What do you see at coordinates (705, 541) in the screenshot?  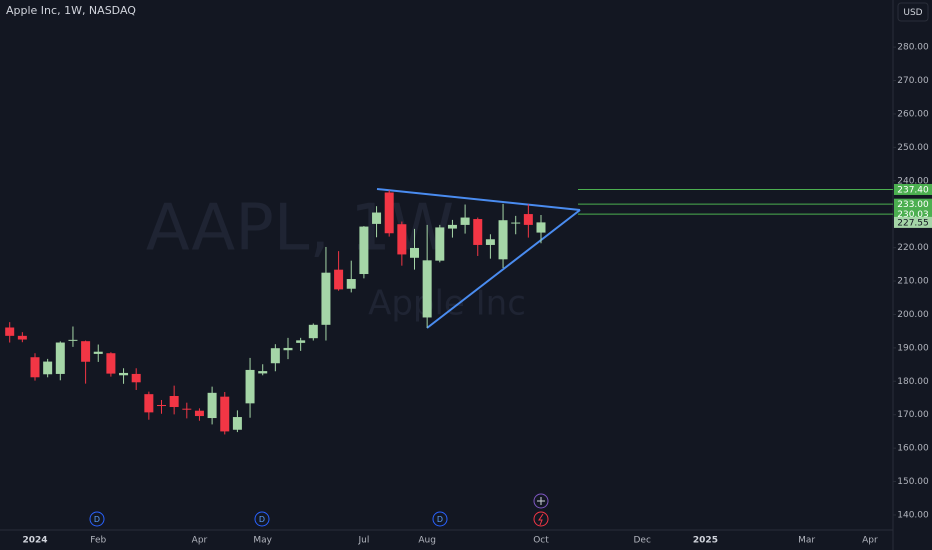 I see `x-tick-label: 2025` at bounding box center [705, 541].